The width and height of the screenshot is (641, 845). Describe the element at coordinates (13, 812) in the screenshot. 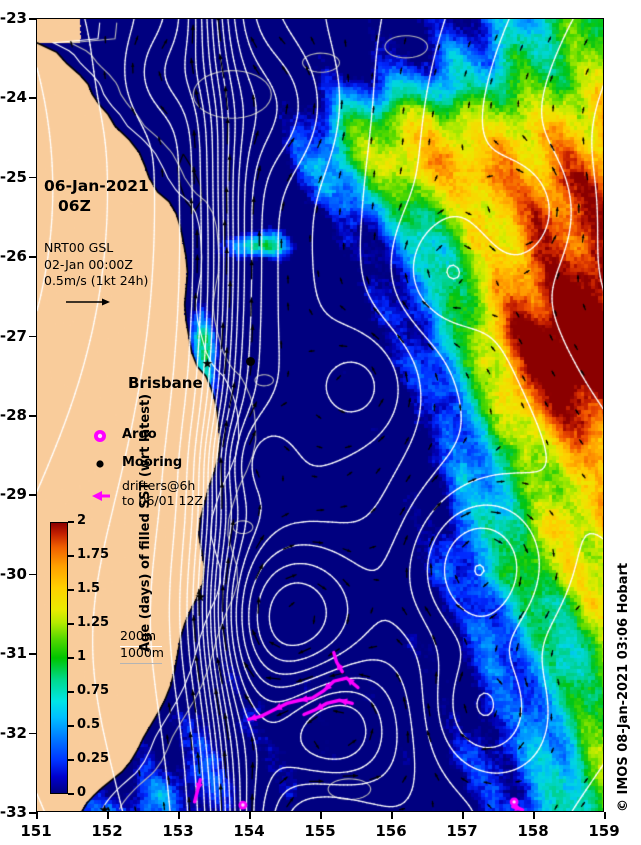

I see `y-tick-label: -33` at that location.